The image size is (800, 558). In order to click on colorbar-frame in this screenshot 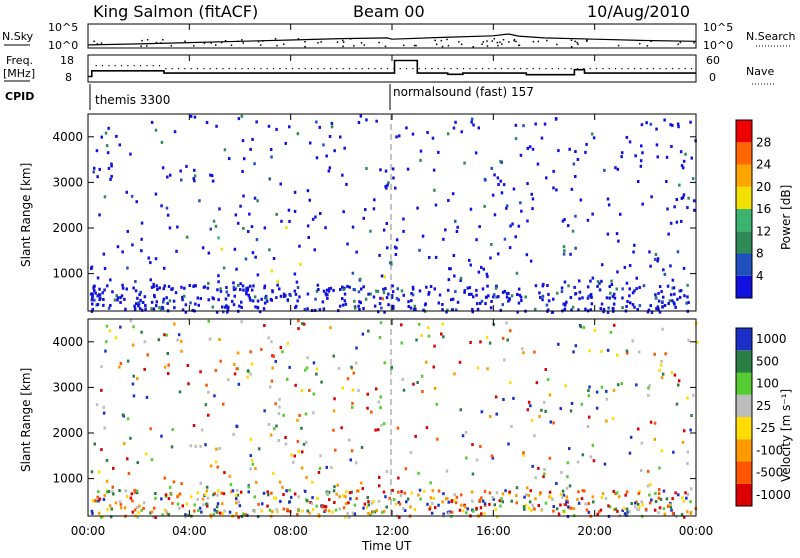, I will do `click(744, 417)`.